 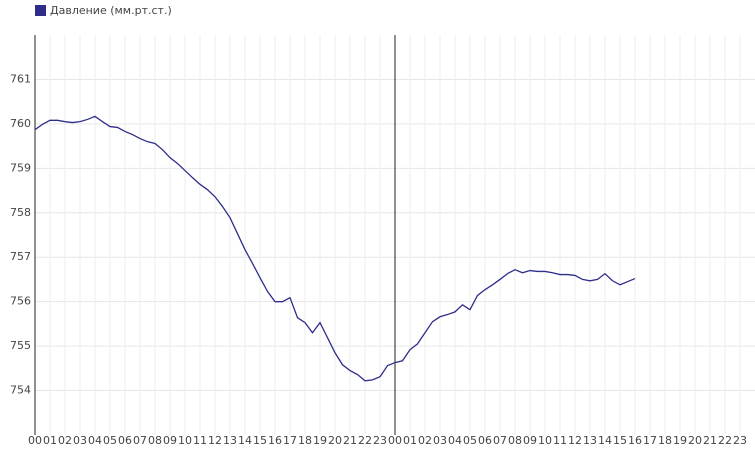 I want to click on y-tick-label: 757, so click(x=20, y=256).